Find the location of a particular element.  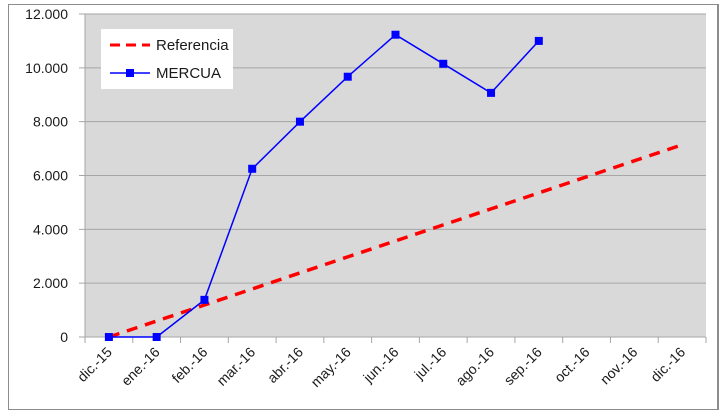

x-tick-label: nov.-16 is located at coordinates (619, 366).